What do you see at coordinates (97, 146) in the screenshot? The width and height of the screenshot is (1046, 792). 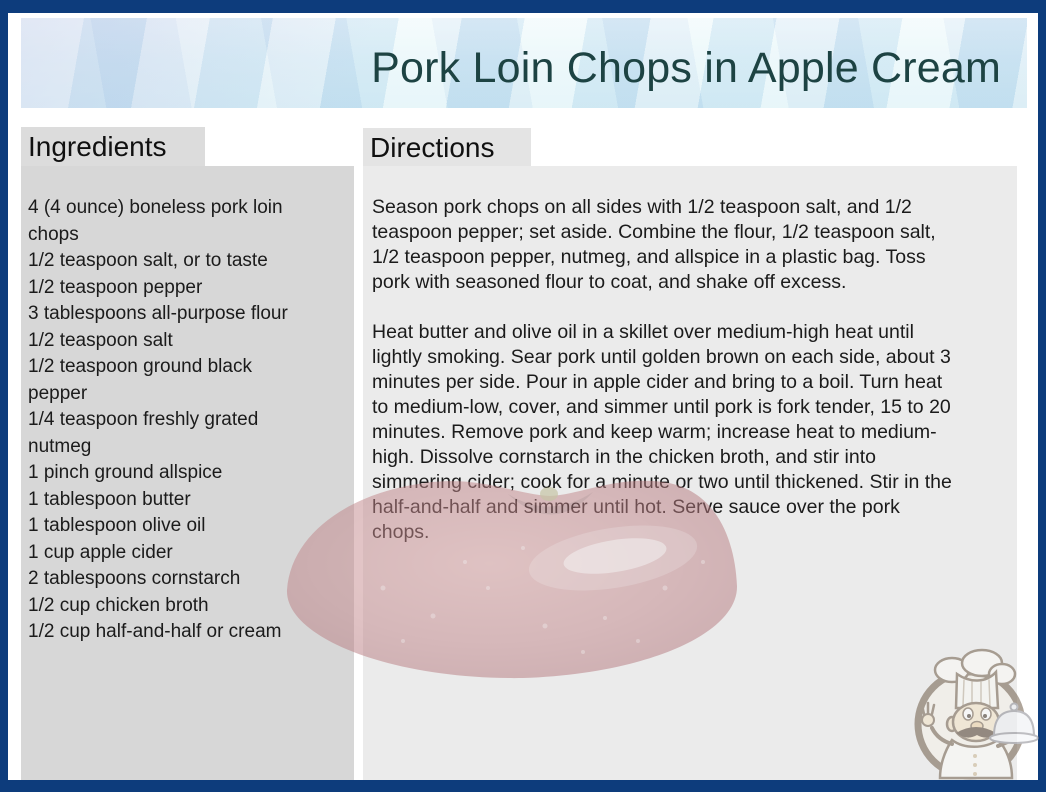 I see `ingredients-heading: Ingredients` at bounding box center [97, 146].